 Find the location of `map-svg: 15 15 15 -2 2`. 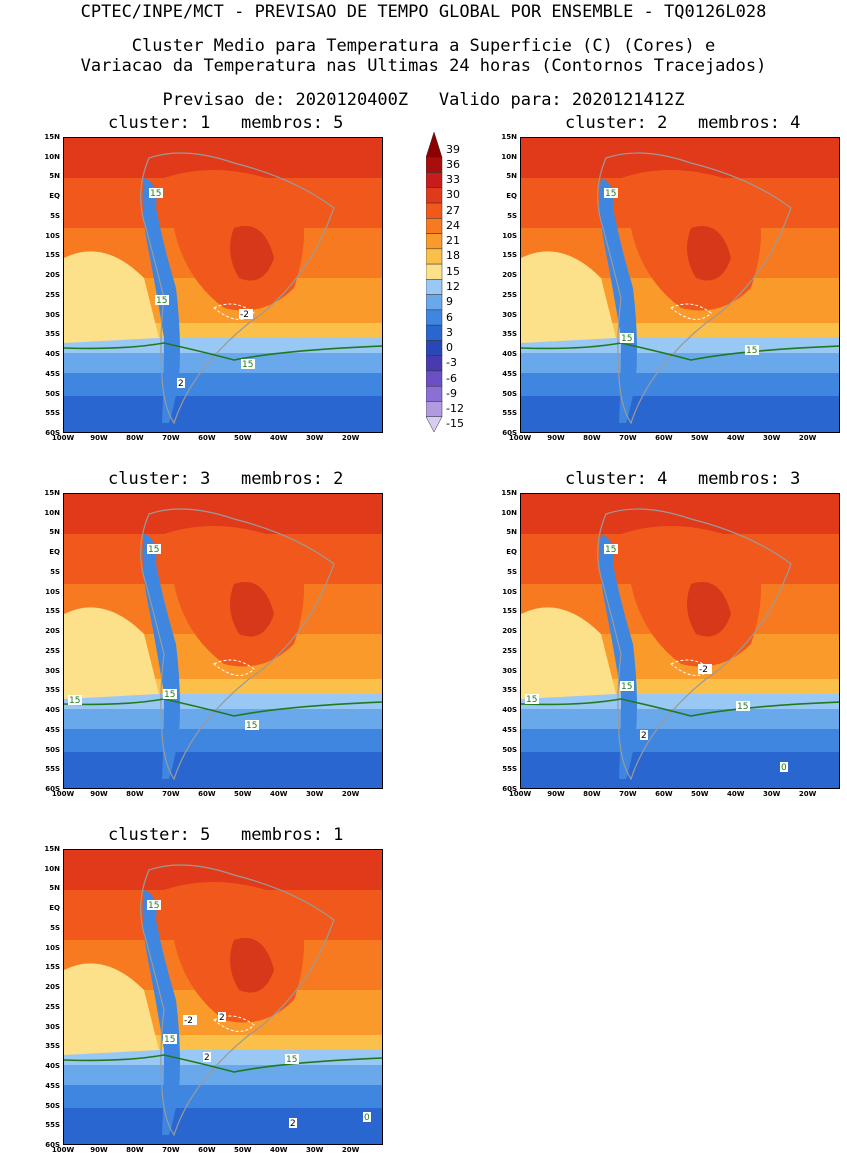

map-svg: 15 15 15 -2 2 is located at coordinates (223, 285).